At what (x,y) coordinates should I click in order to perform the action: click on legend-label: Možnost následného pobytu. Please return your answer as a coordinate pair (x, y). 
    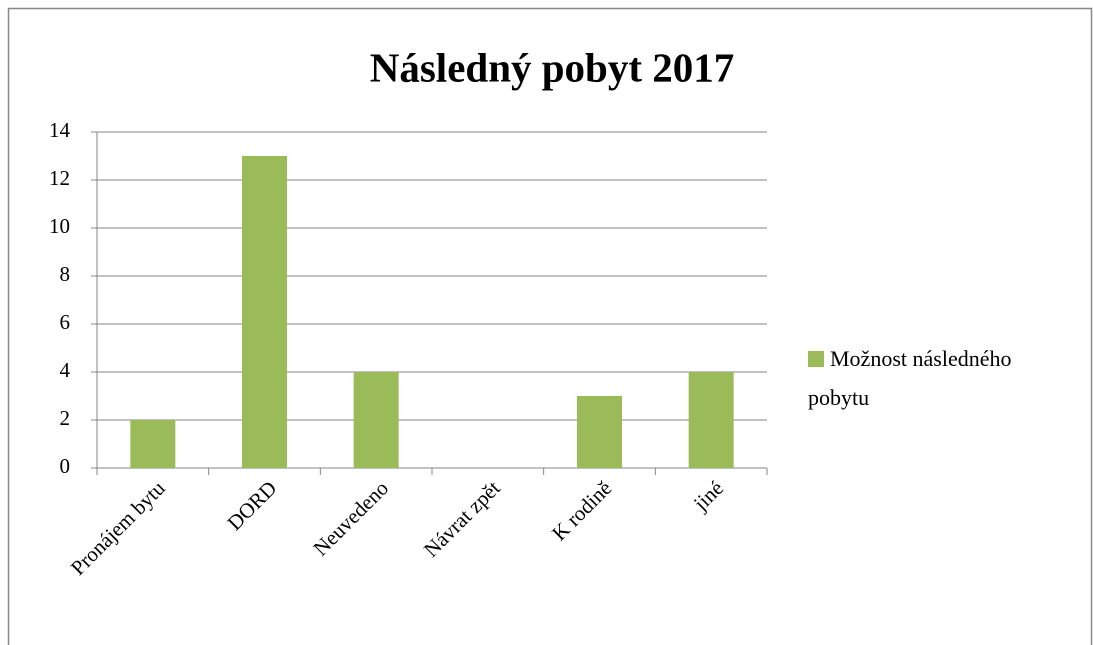
    Looking at the image, I should click on (910, 378).